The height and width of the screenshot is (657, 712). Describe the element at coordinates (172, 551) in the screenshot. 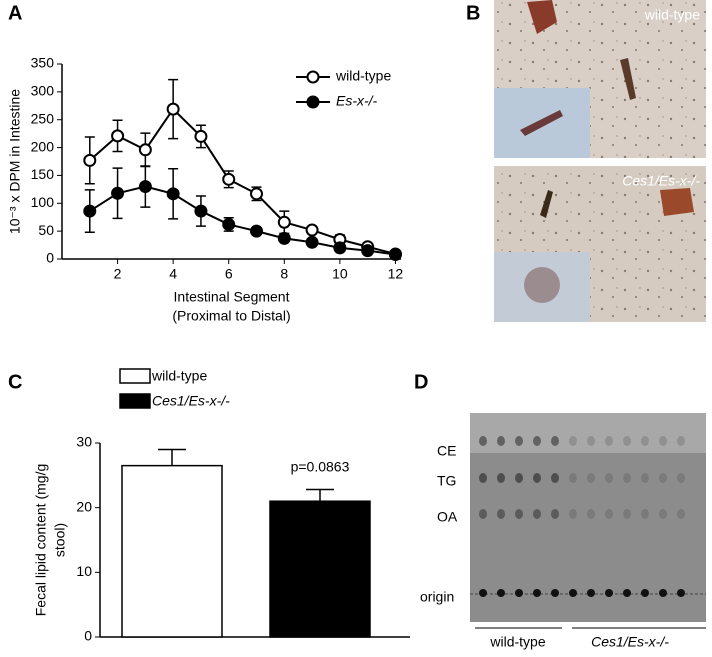

I see `bar` at that location.